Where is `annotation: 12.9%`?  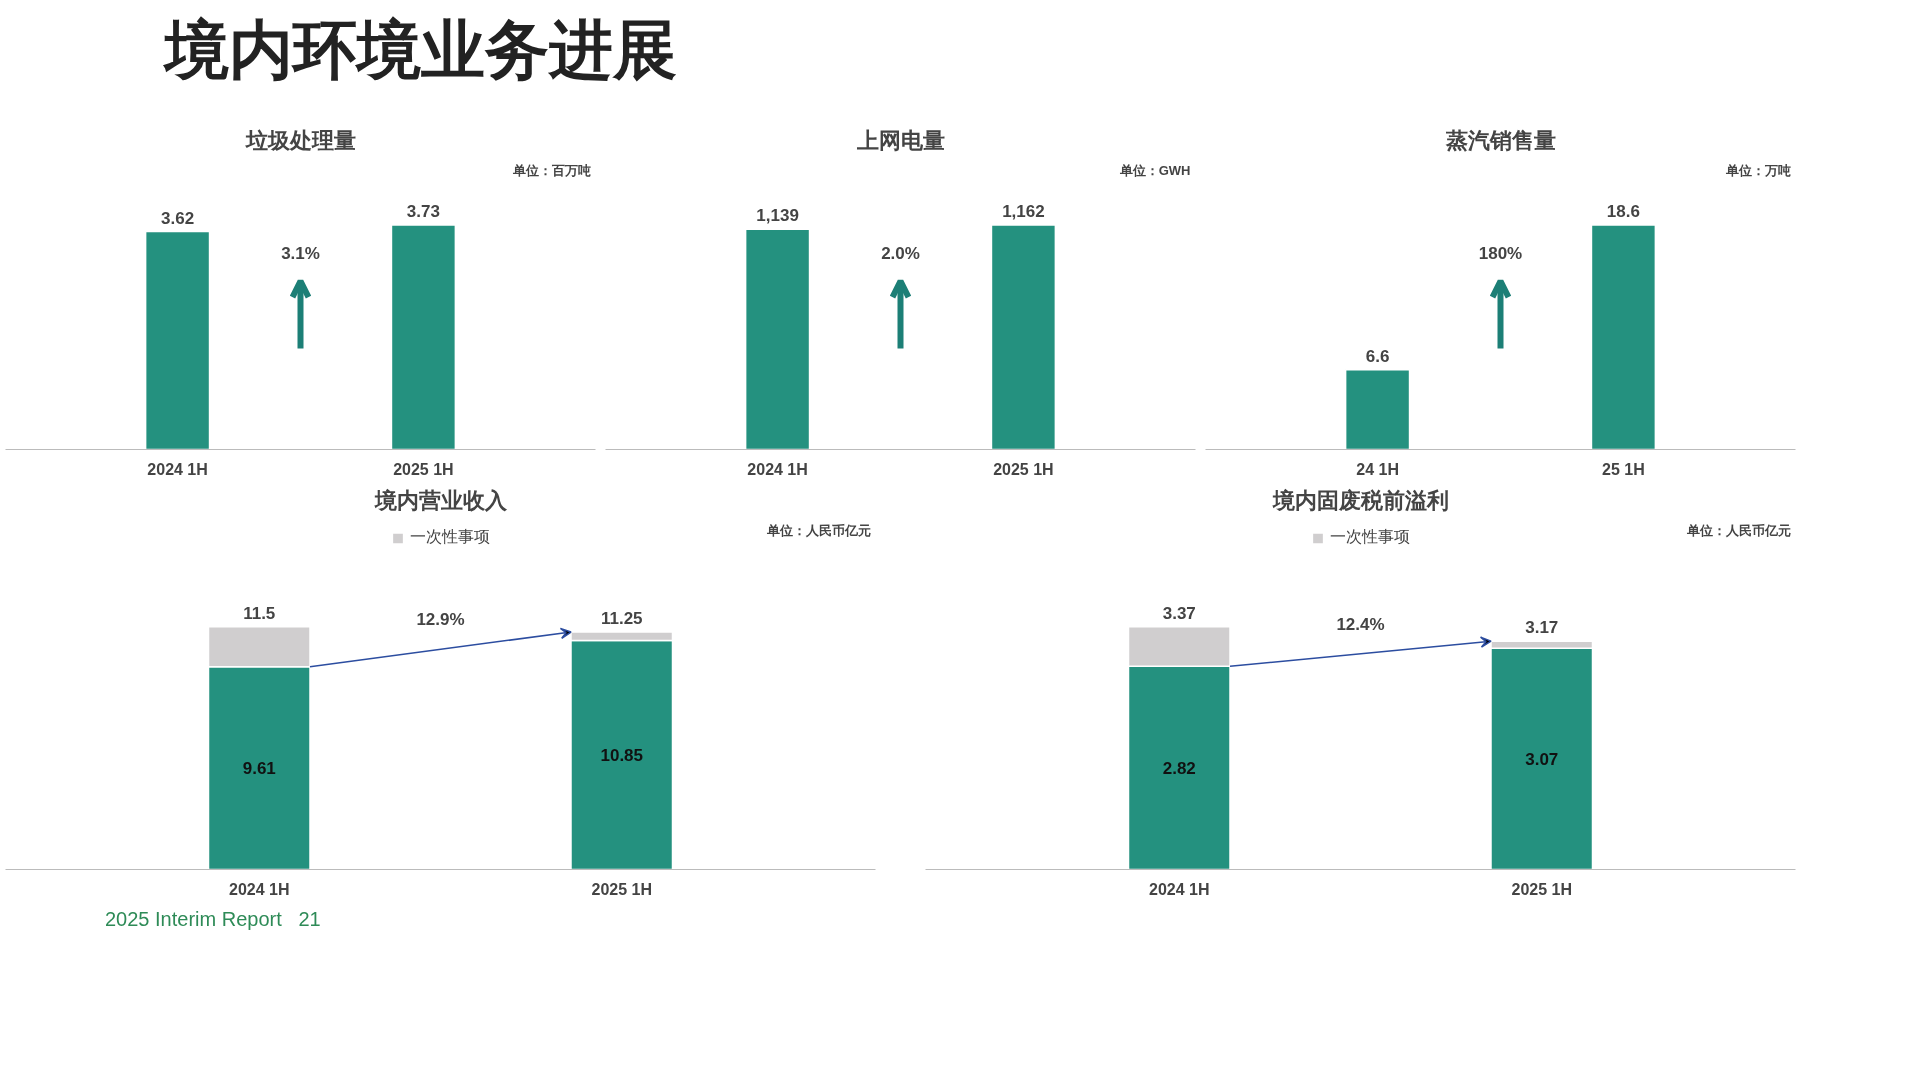
annotation: 12.9% is located at coordinates (440, 620).